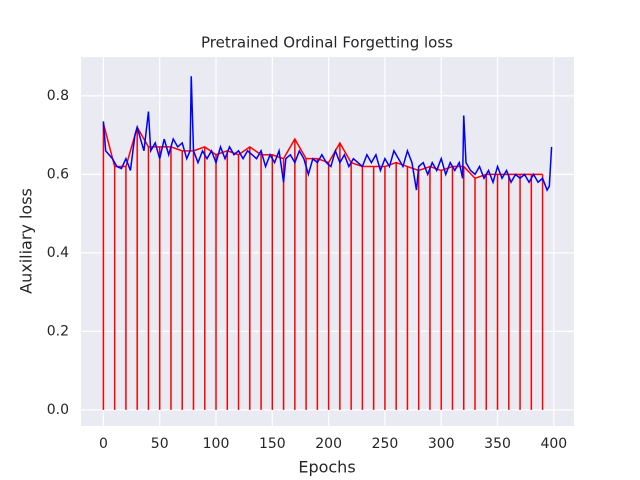 This screenshot has width=640, height=480. What do you see at coordinates (553, 444) in the screenshot?
I see `x-tick-label: 400` at bounding box center [553, 444].